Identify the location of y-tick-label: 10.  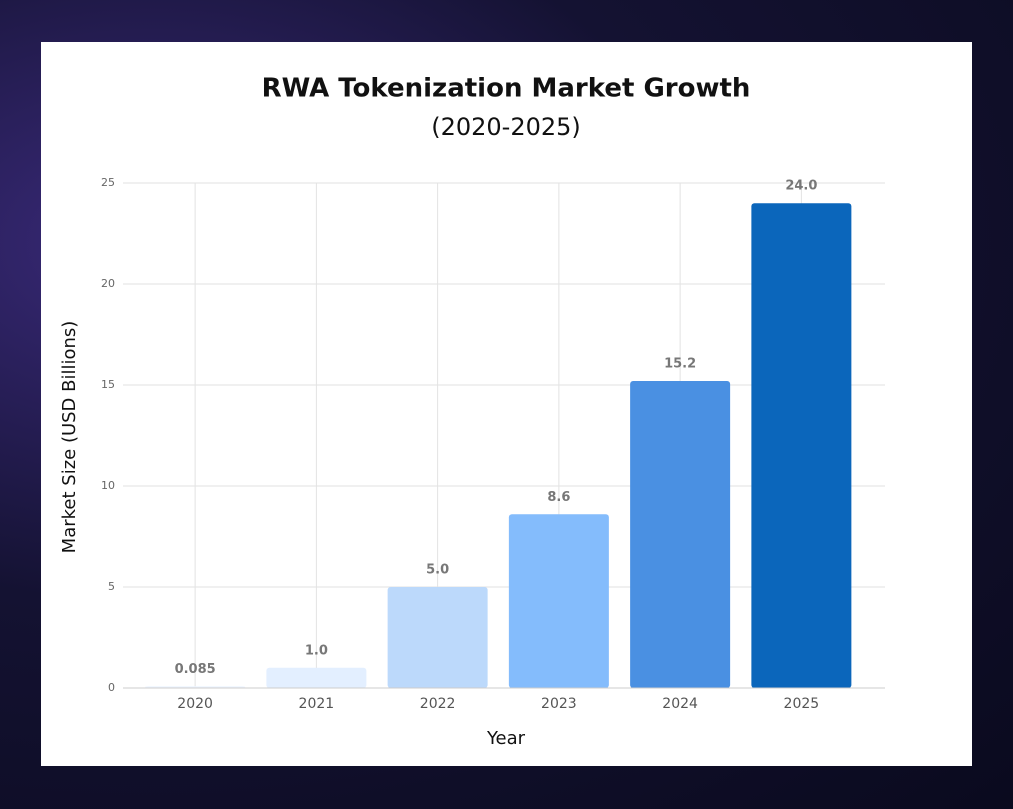
(108, 485).